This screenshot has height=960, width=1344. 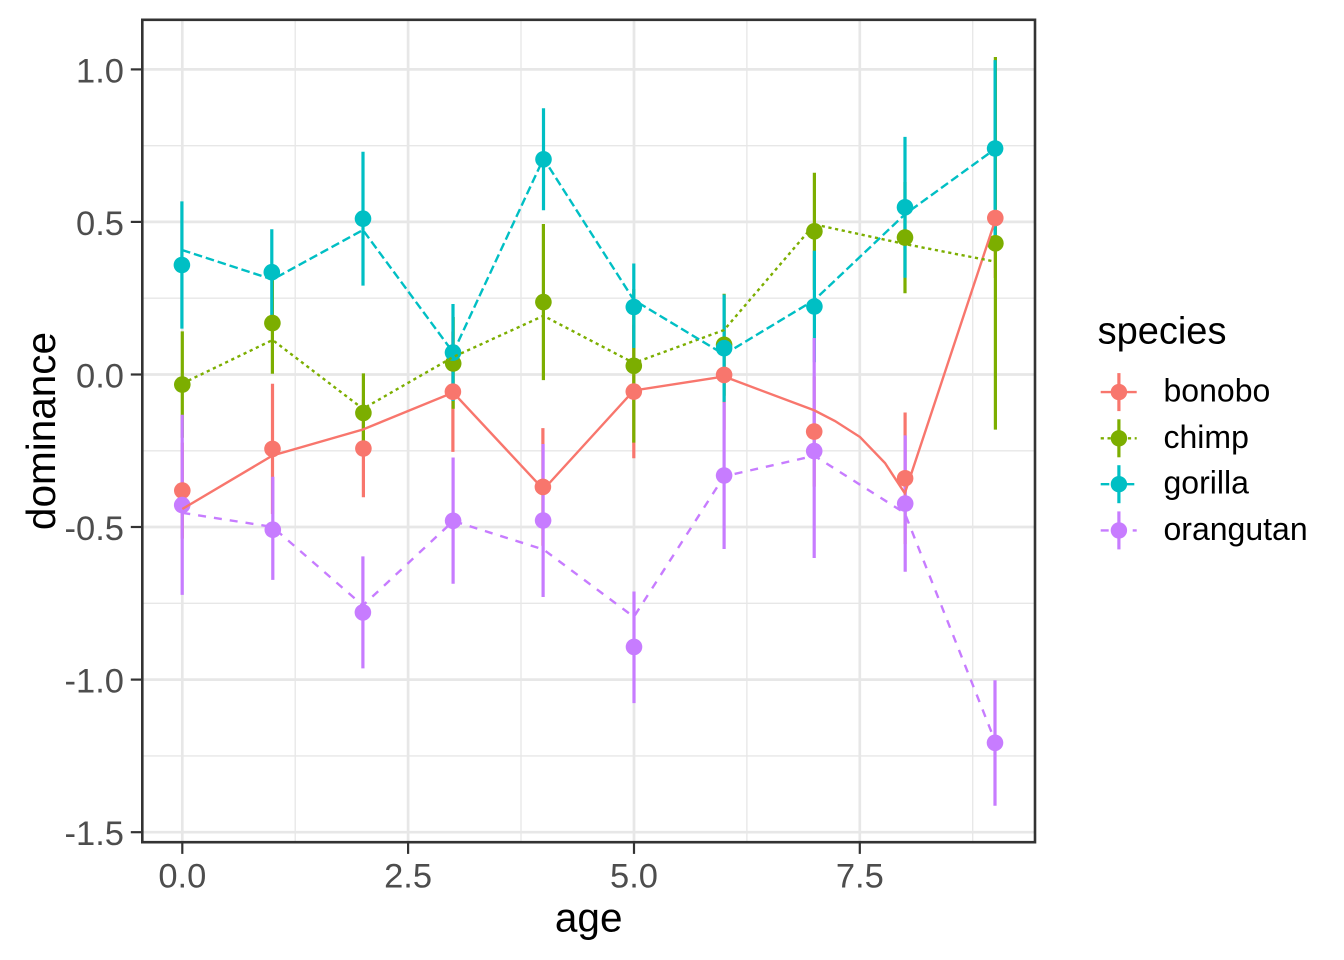 I want to click on svg-text: 7.5, so click(x=860, y=877).